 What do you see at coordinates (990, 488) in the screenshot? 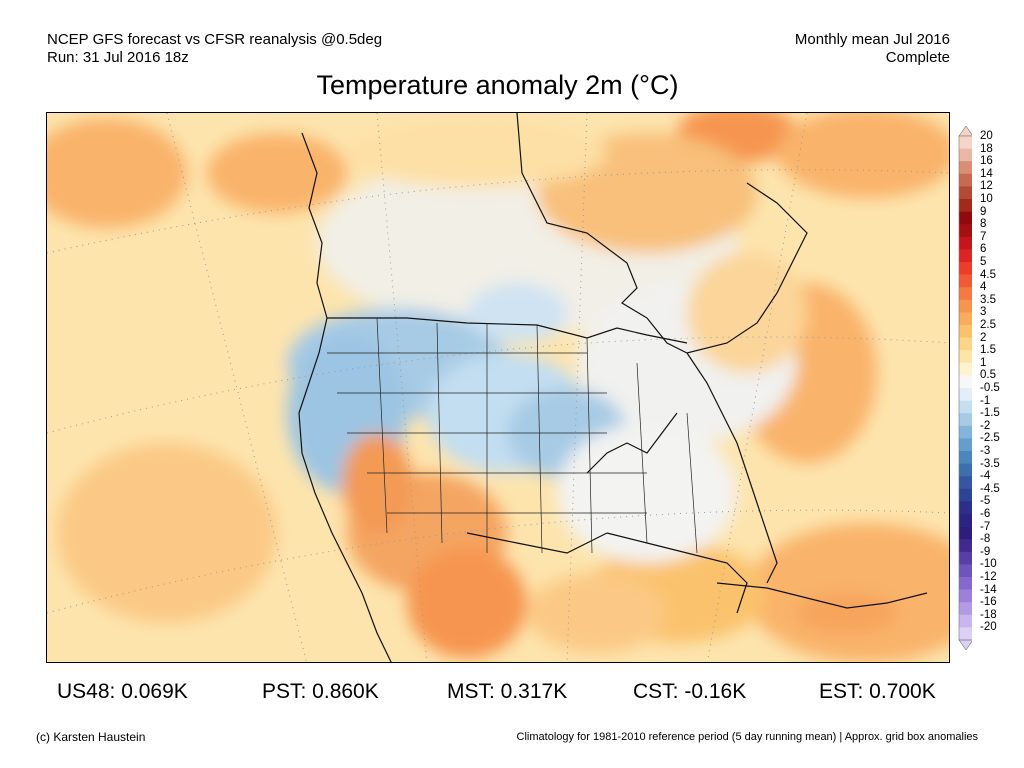
I see `legend-tick-label: -4.5` at bounding box center [990, 488].